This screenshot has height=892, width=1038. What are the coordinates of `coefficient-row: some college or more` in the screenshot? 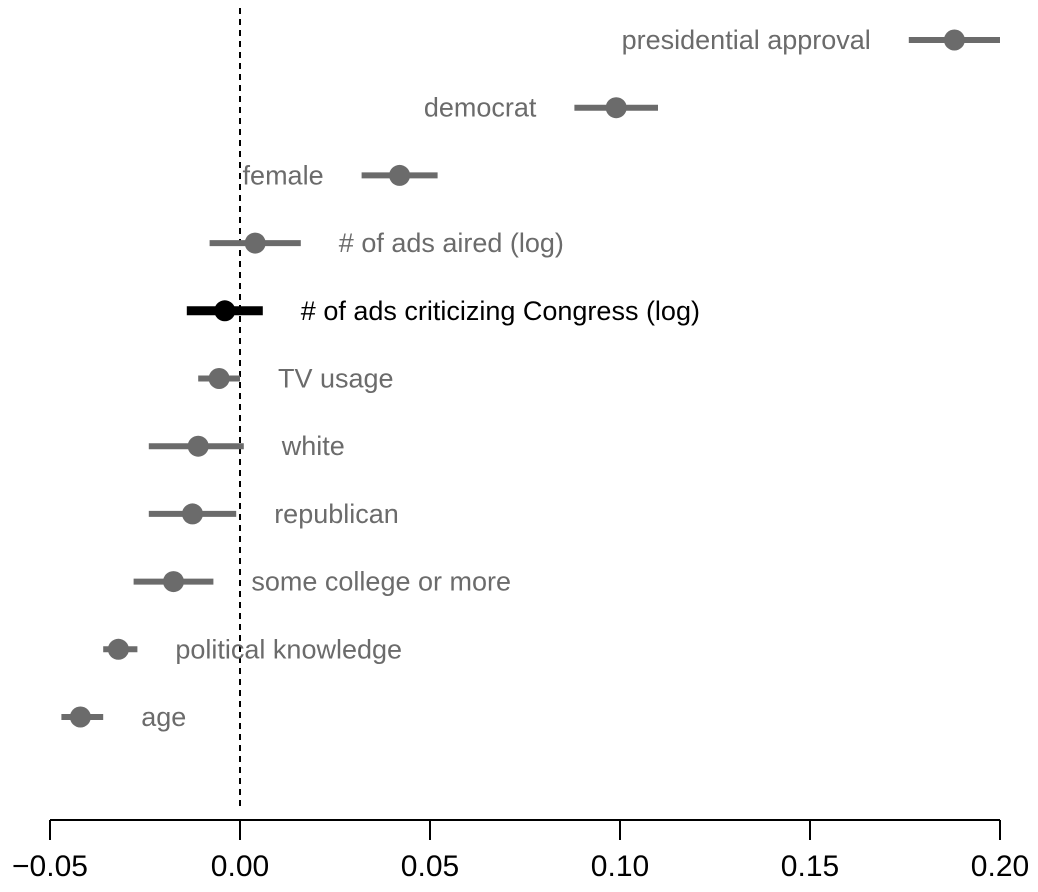 It's located at (322, 582).